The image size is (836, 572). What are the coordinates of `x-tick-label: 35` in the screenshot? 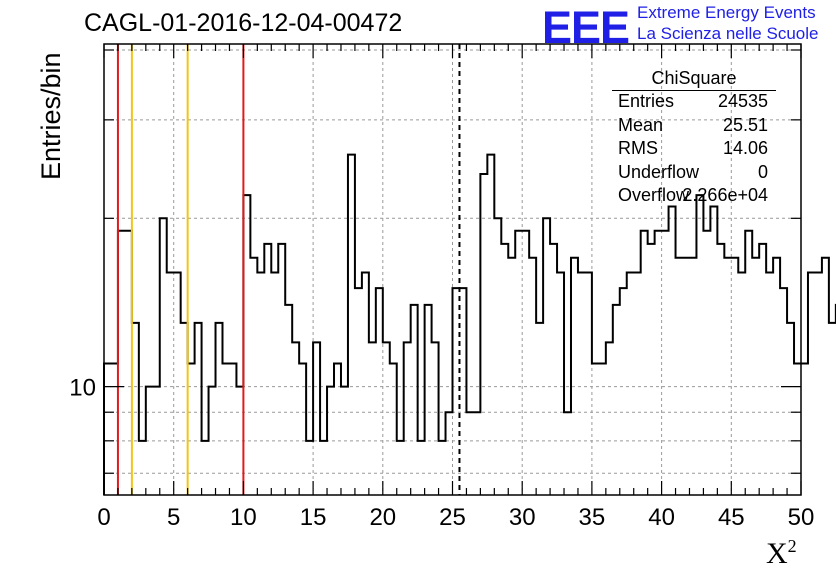 It's located at (592, 517).